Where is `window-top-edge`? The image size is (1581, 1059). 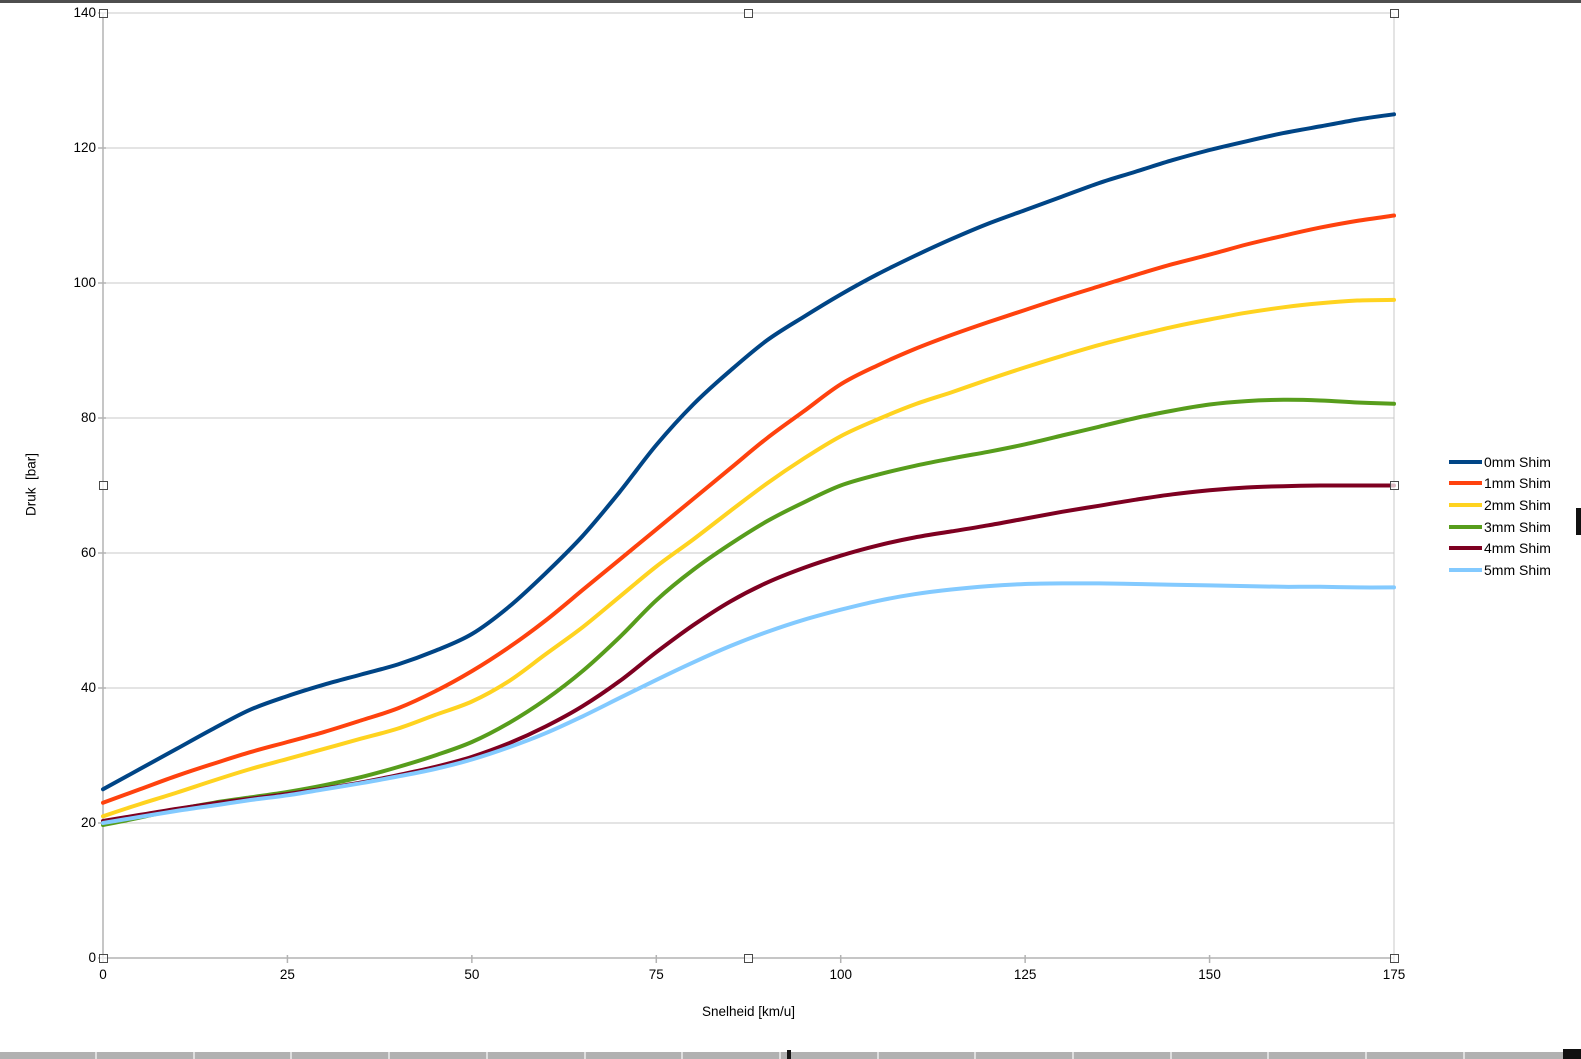
window-top-edge is located at coordinates (790, 1).